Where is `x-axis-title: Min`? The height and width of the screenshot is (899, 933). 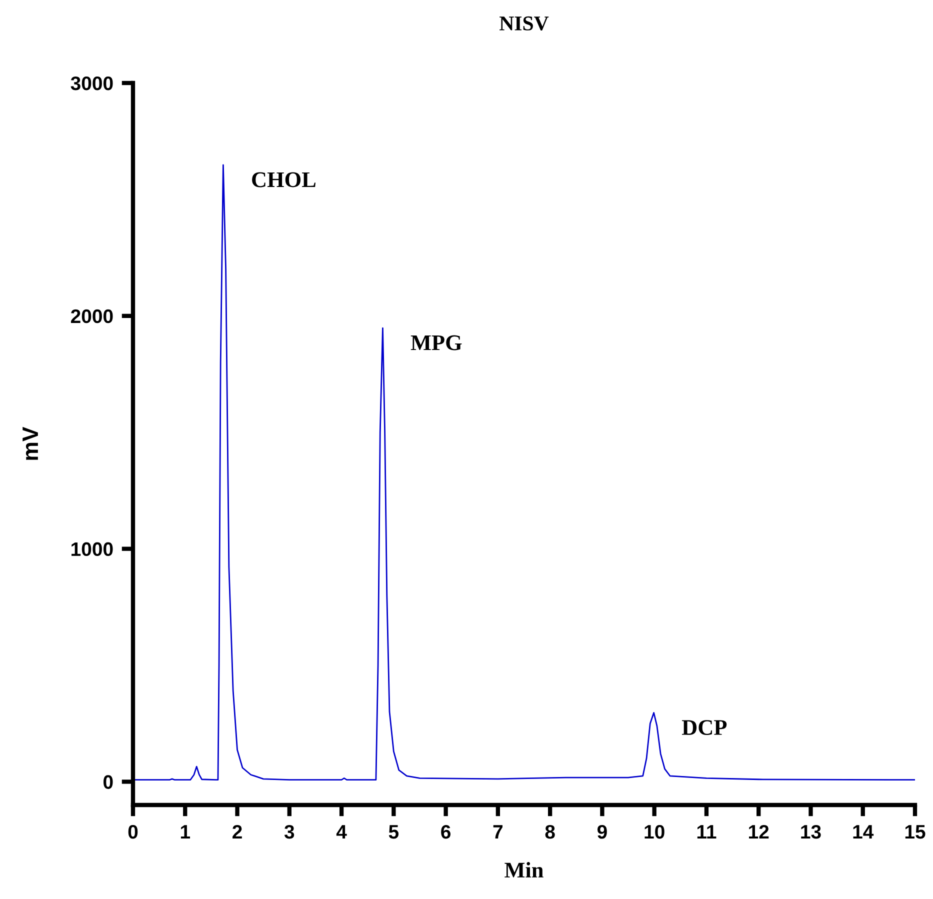
x-axis-title: Min is located at coordinates (524, 870).